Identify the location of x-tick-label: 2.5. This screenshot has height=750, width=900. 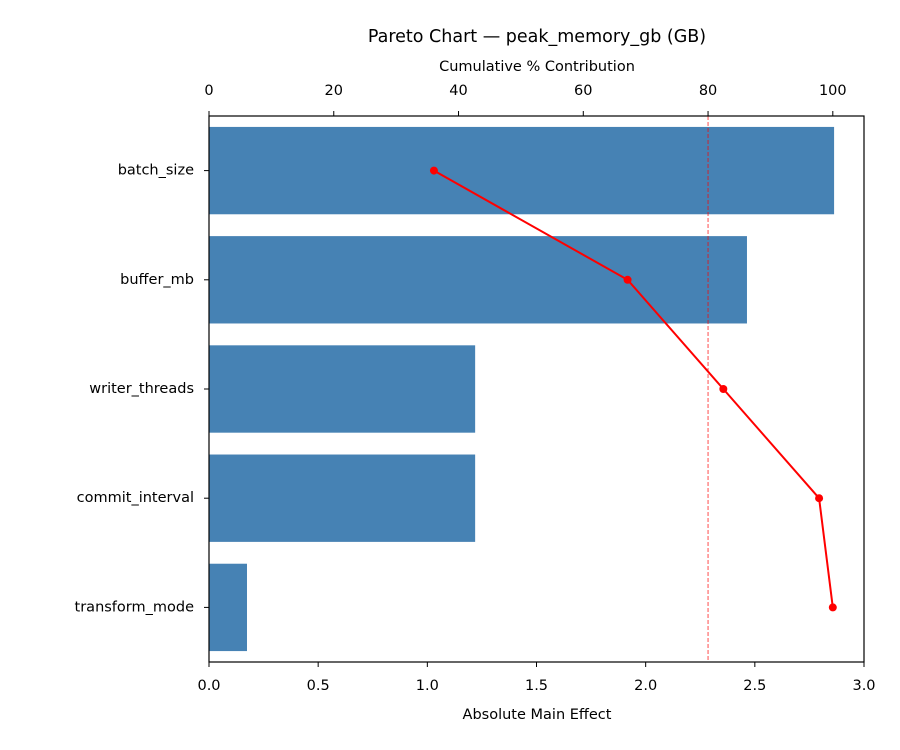
(754, 686).